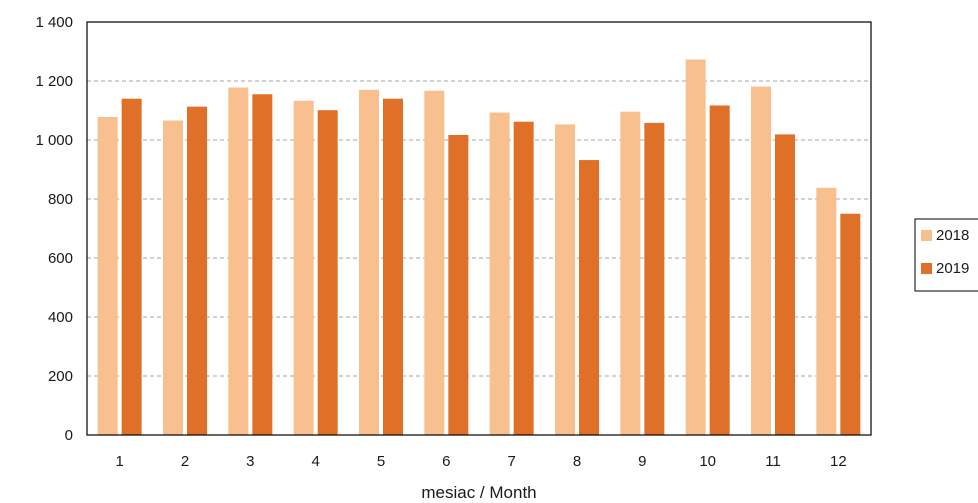 The width and height of the screenshot is (978, 503). I want to click on x-axis-ticks: 1 2 3 4 5 6 7 8 9 10 11 12, so click(480, 461).